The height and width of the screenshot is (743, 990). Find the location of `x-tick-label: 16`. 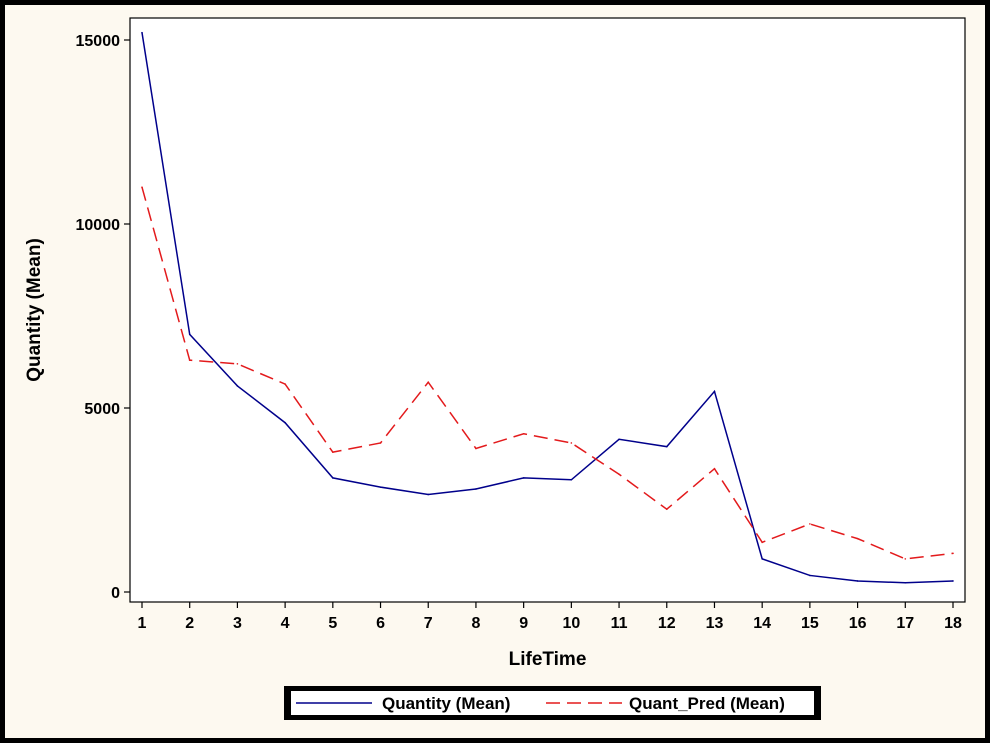

x-tick-label: 16 is located at coordinates (858, 623).